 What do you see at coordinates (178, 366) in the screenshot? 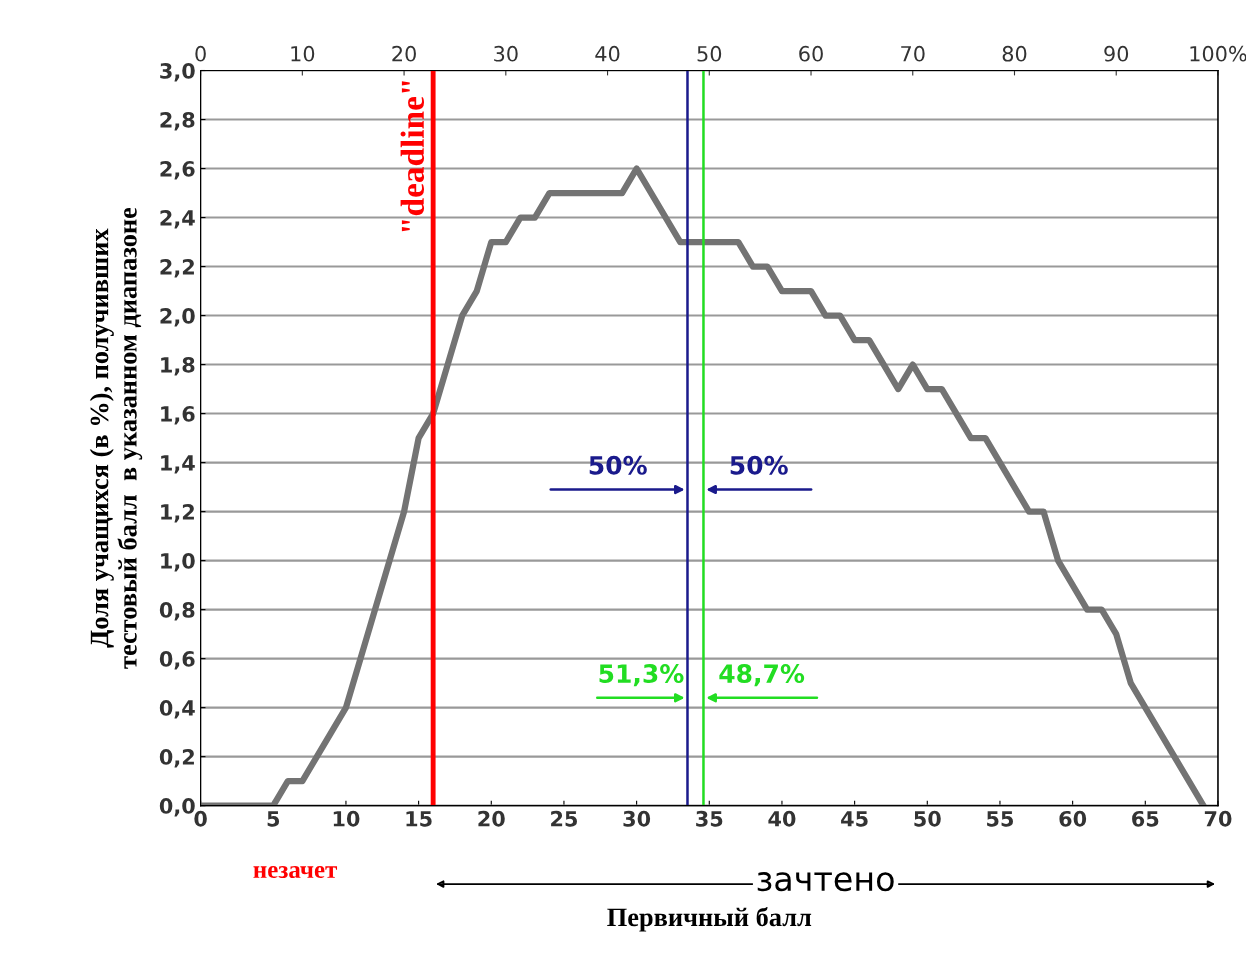
I see `y-tick-label: 1,8` at bounding box center [178, 366].